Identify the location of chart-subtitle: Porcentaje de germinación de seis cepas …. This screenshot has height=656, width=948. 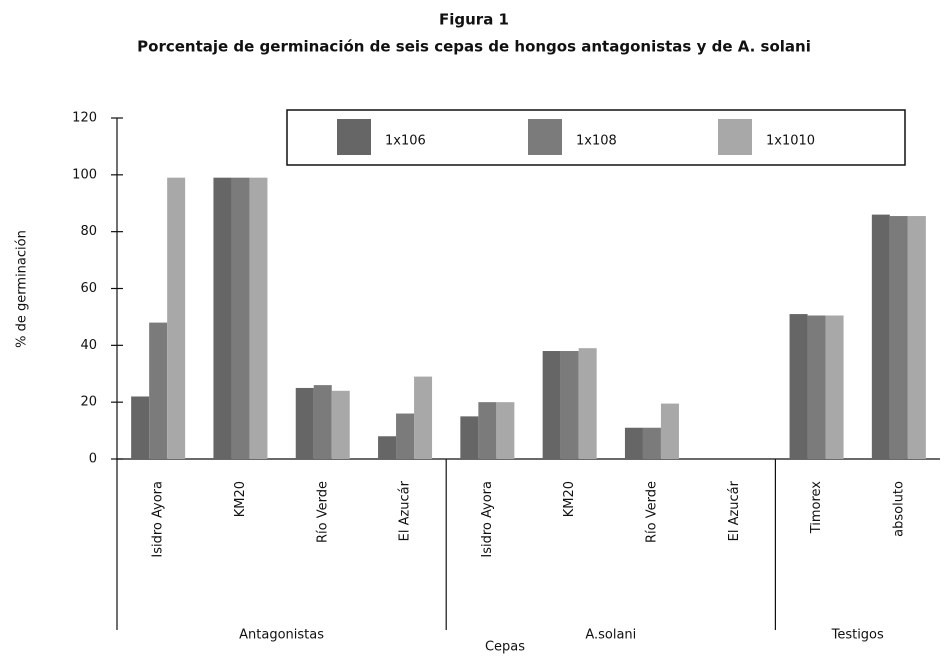
(474, 47).